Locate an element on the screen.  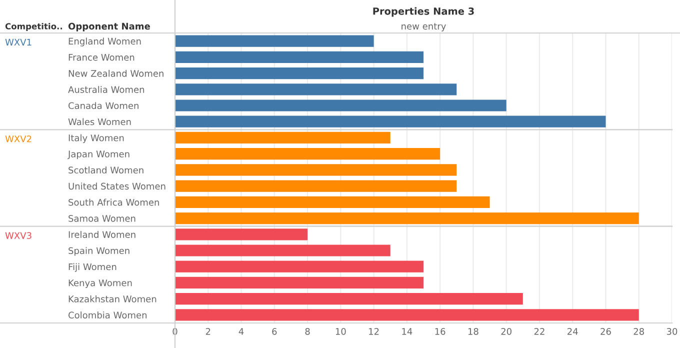
x-tick-label: 18 is located at coordinates (473, 331).